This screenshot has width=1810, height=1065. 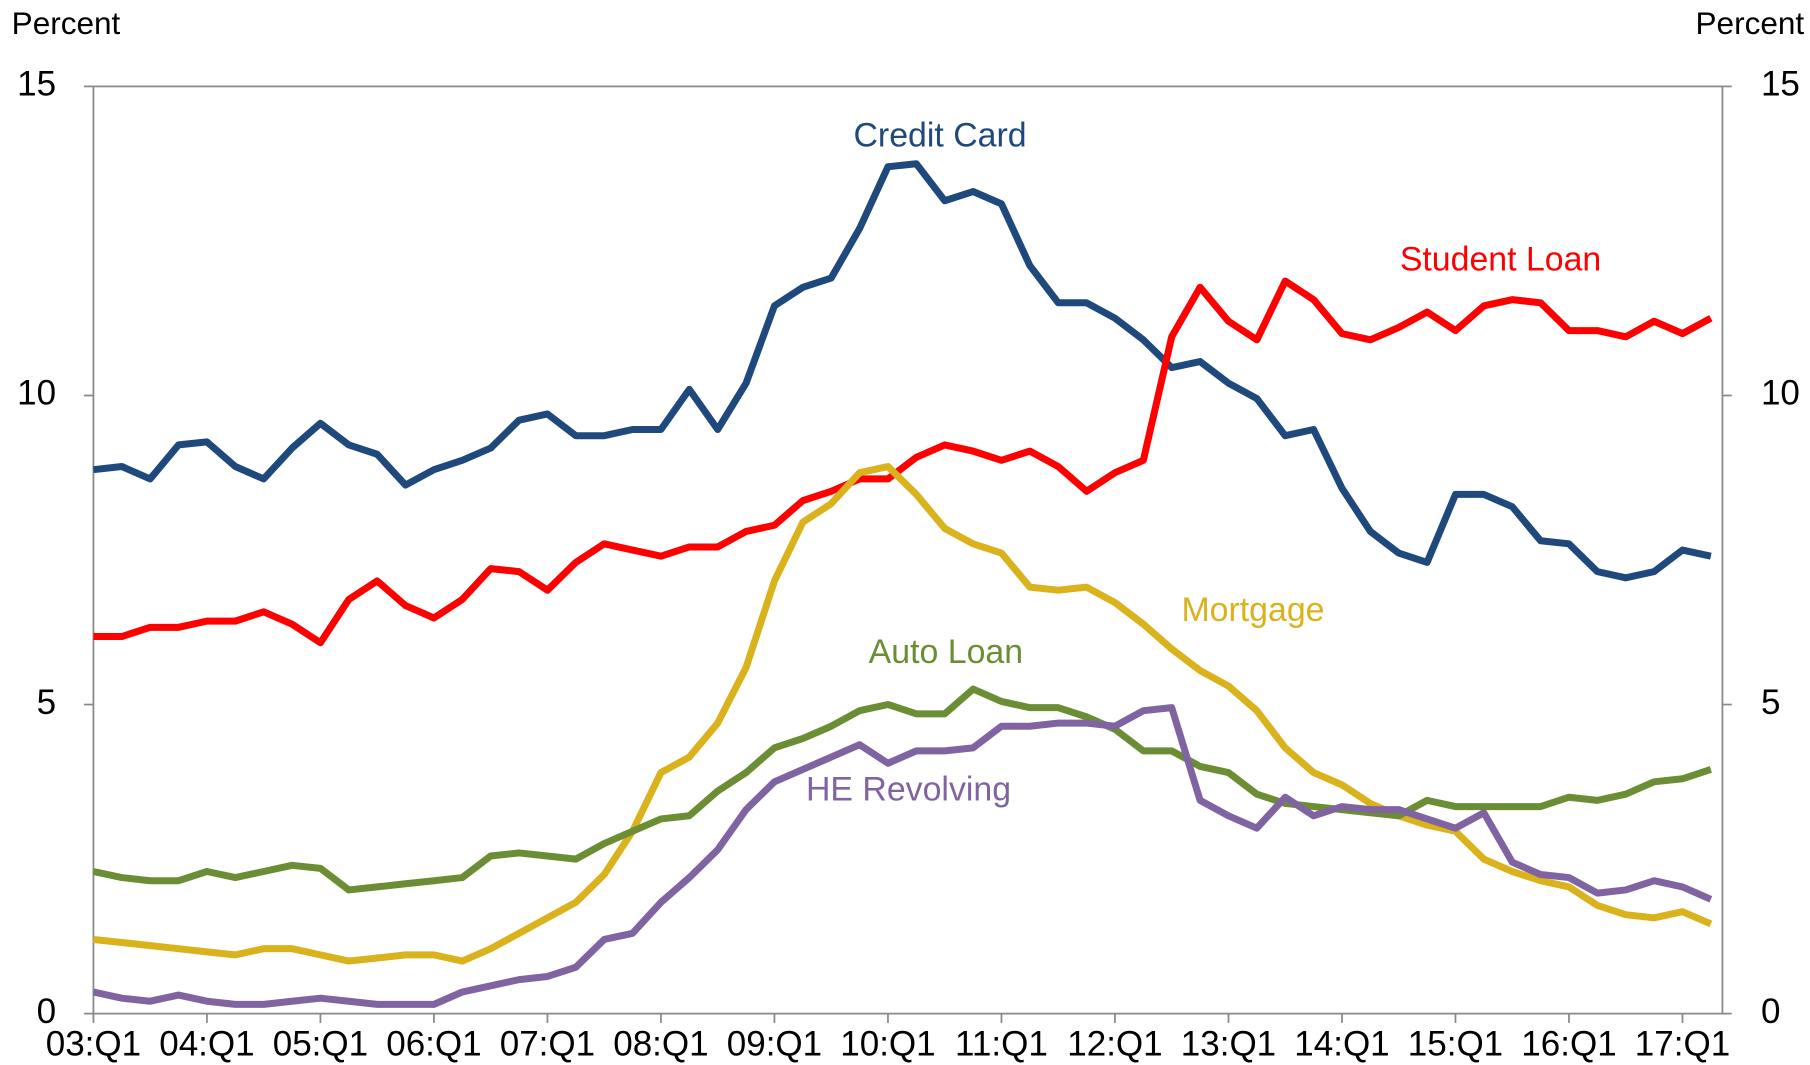 I want to click on x-tick-label: 04:Q1, so click(x=206, y=1044).